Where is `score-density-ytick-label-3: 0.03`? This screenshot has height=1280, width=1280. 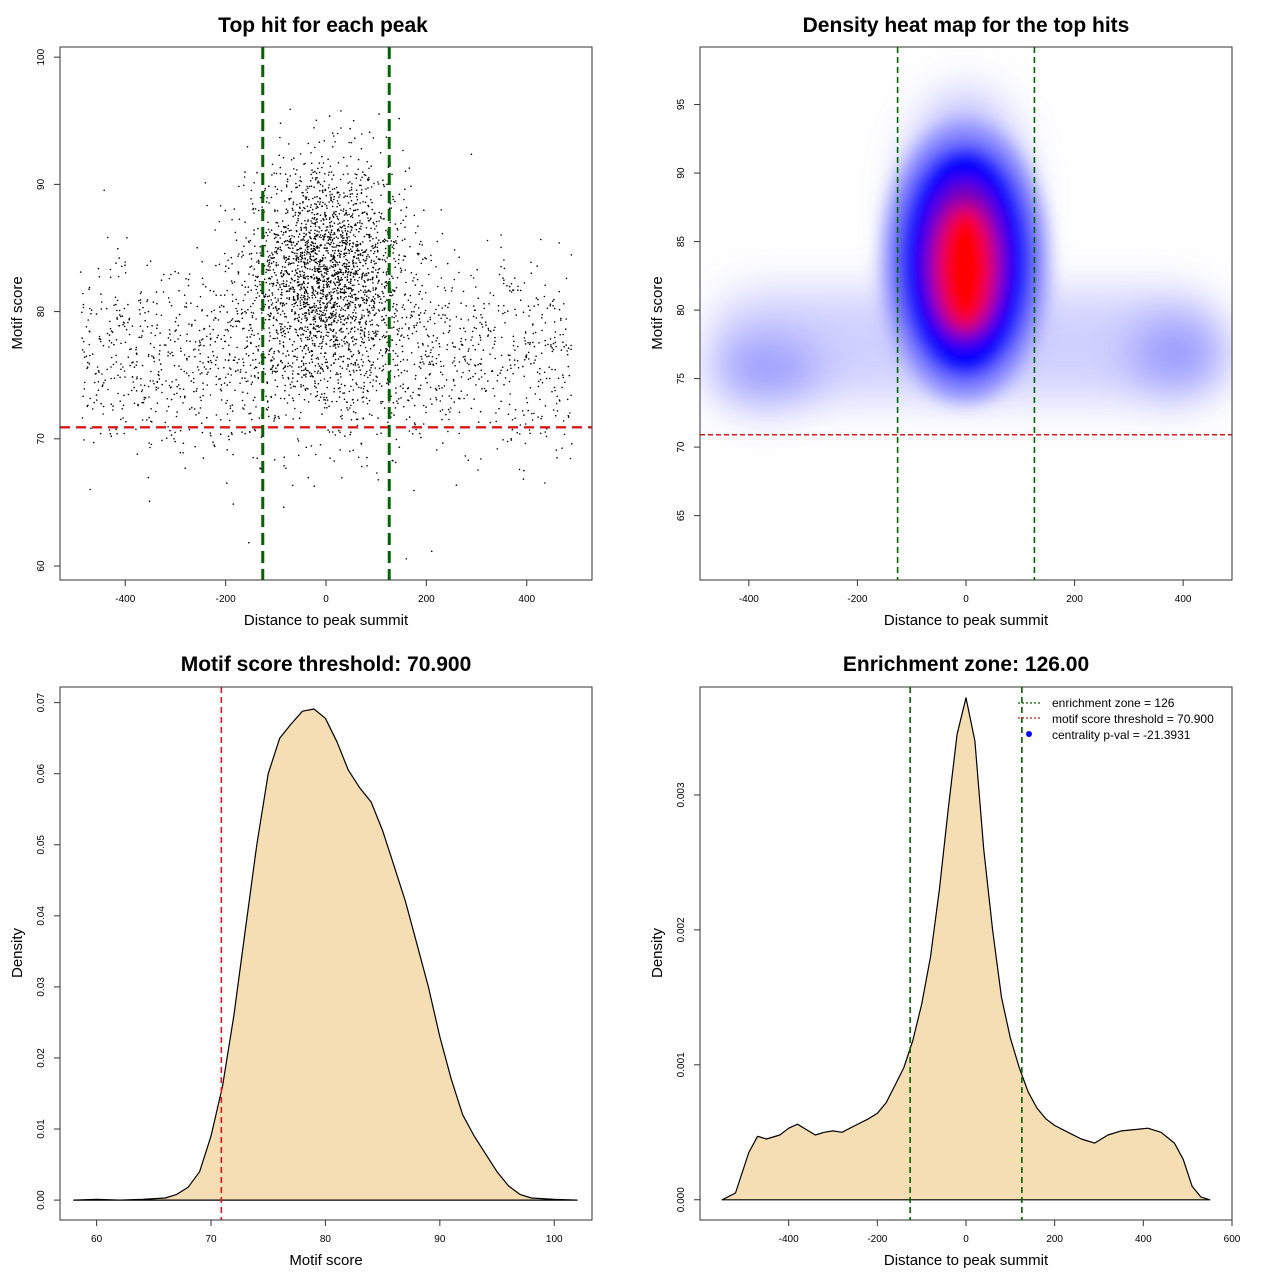
score-density-ytick-label-3: 0.03 is located at coordinates (41, 987).